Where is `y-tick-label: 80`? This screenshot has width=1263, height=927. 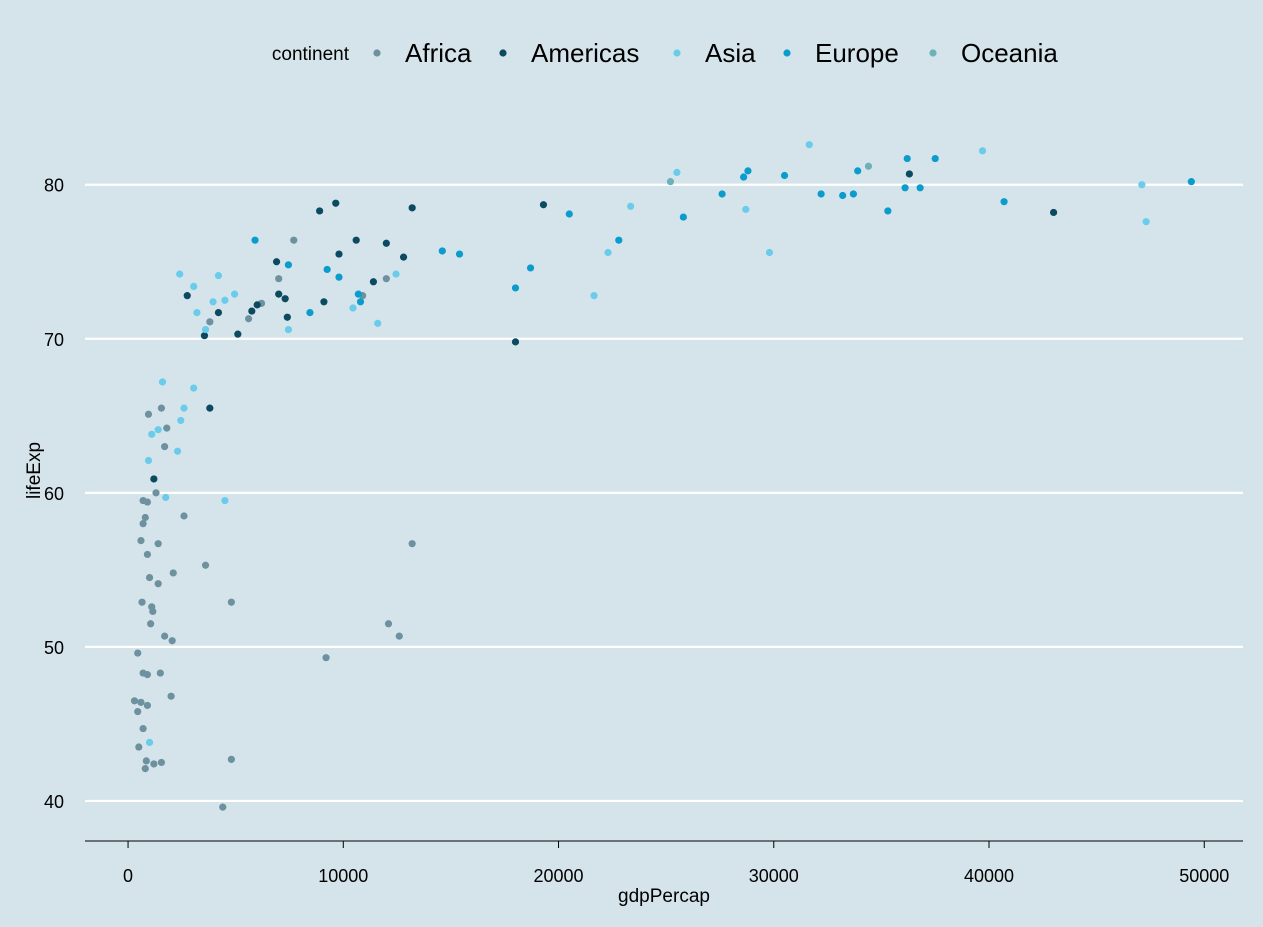
y-tick-label: 80 is located at coordinates (54, 186).